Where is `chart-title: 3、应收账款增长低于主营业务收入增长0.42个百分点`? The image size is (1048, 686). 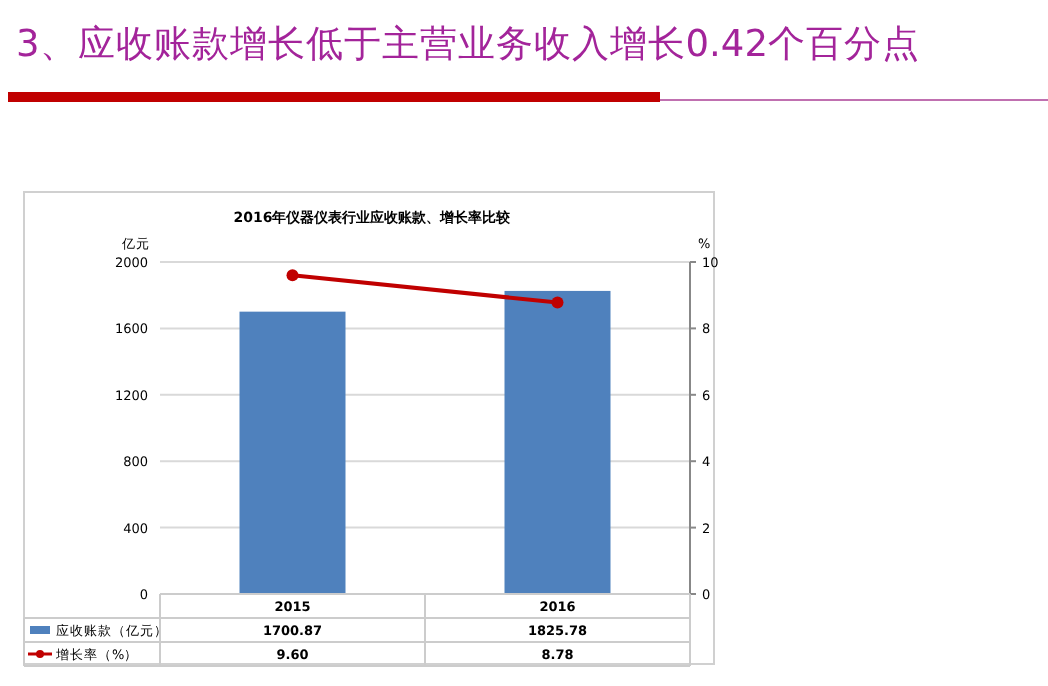
chart-title: 3、应收账款增长低于主营业务收入增长0.42个百分点 is located at coordinates (468, 44).